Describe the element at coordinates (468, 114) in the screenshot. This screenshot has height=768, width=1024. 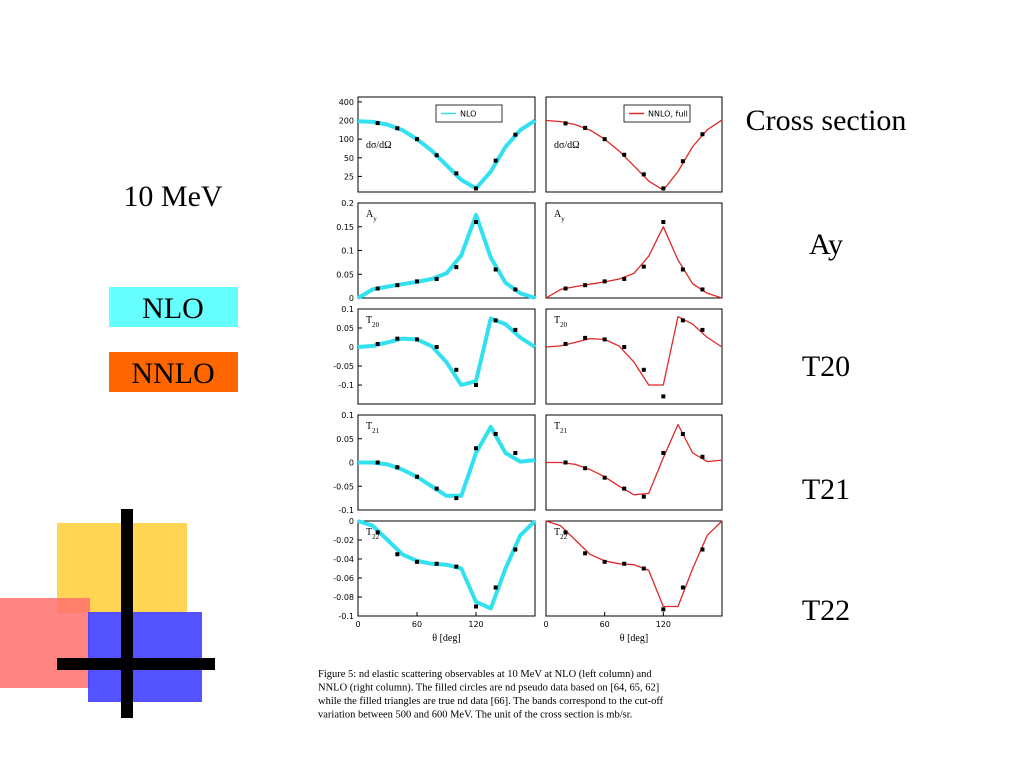
I see `plot-legend-label: NLO` at that location.